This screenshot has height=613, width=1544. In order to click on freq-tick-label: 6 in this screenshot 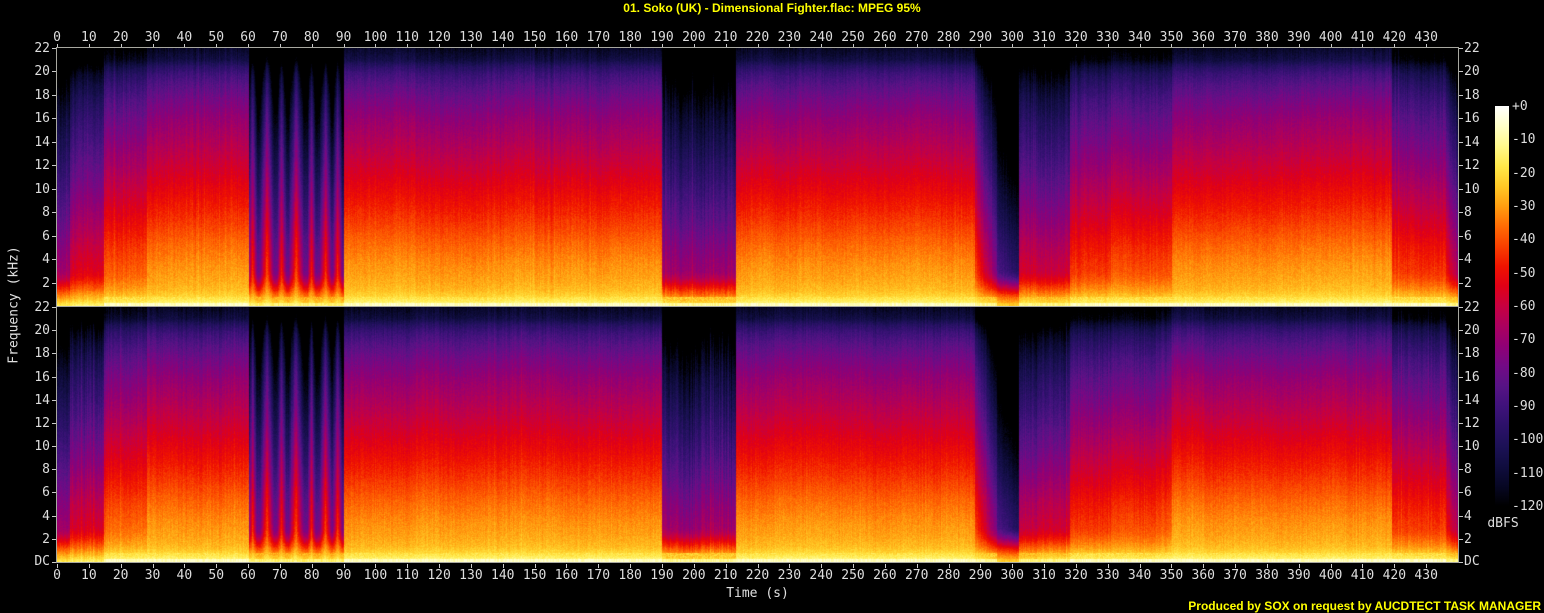, I will do `click(1468, 493)`.